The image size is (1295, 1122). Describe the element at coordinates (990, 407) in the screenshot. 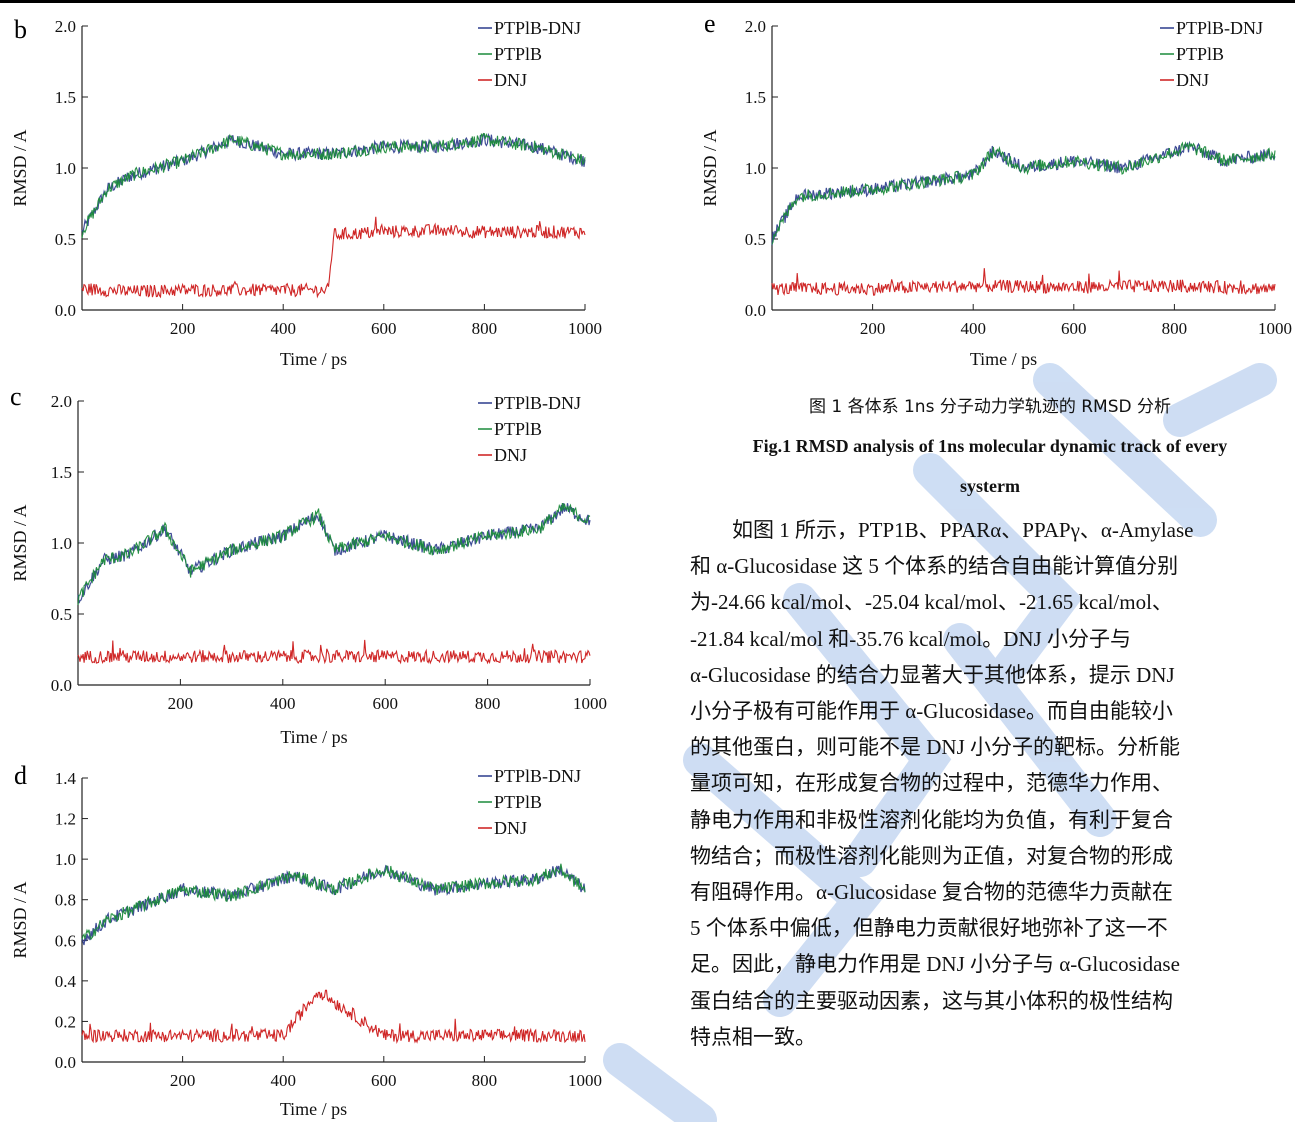

I see `figure-caption-cn: 图 1 各体系 1ns 分子动力学轨迹的 RMSD 分析` at that location.